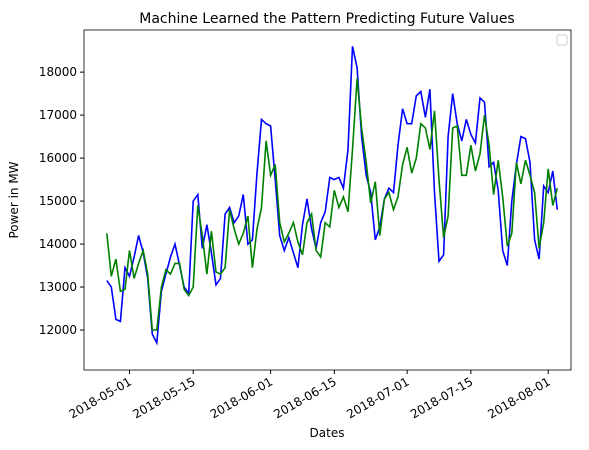 This screenshot has width=589, height=450. I want to click on x-tick-label: 2018-05-01, so click(100, 397).